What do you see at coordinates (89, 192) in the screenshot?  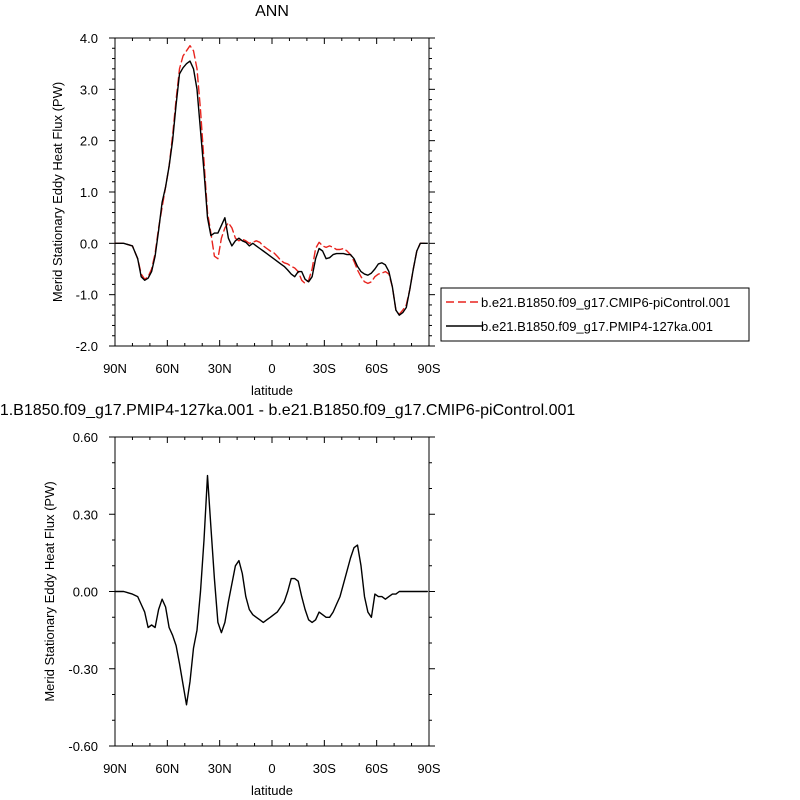 I see `y-tick-label: 1.0` at bounding box center [89, 192].